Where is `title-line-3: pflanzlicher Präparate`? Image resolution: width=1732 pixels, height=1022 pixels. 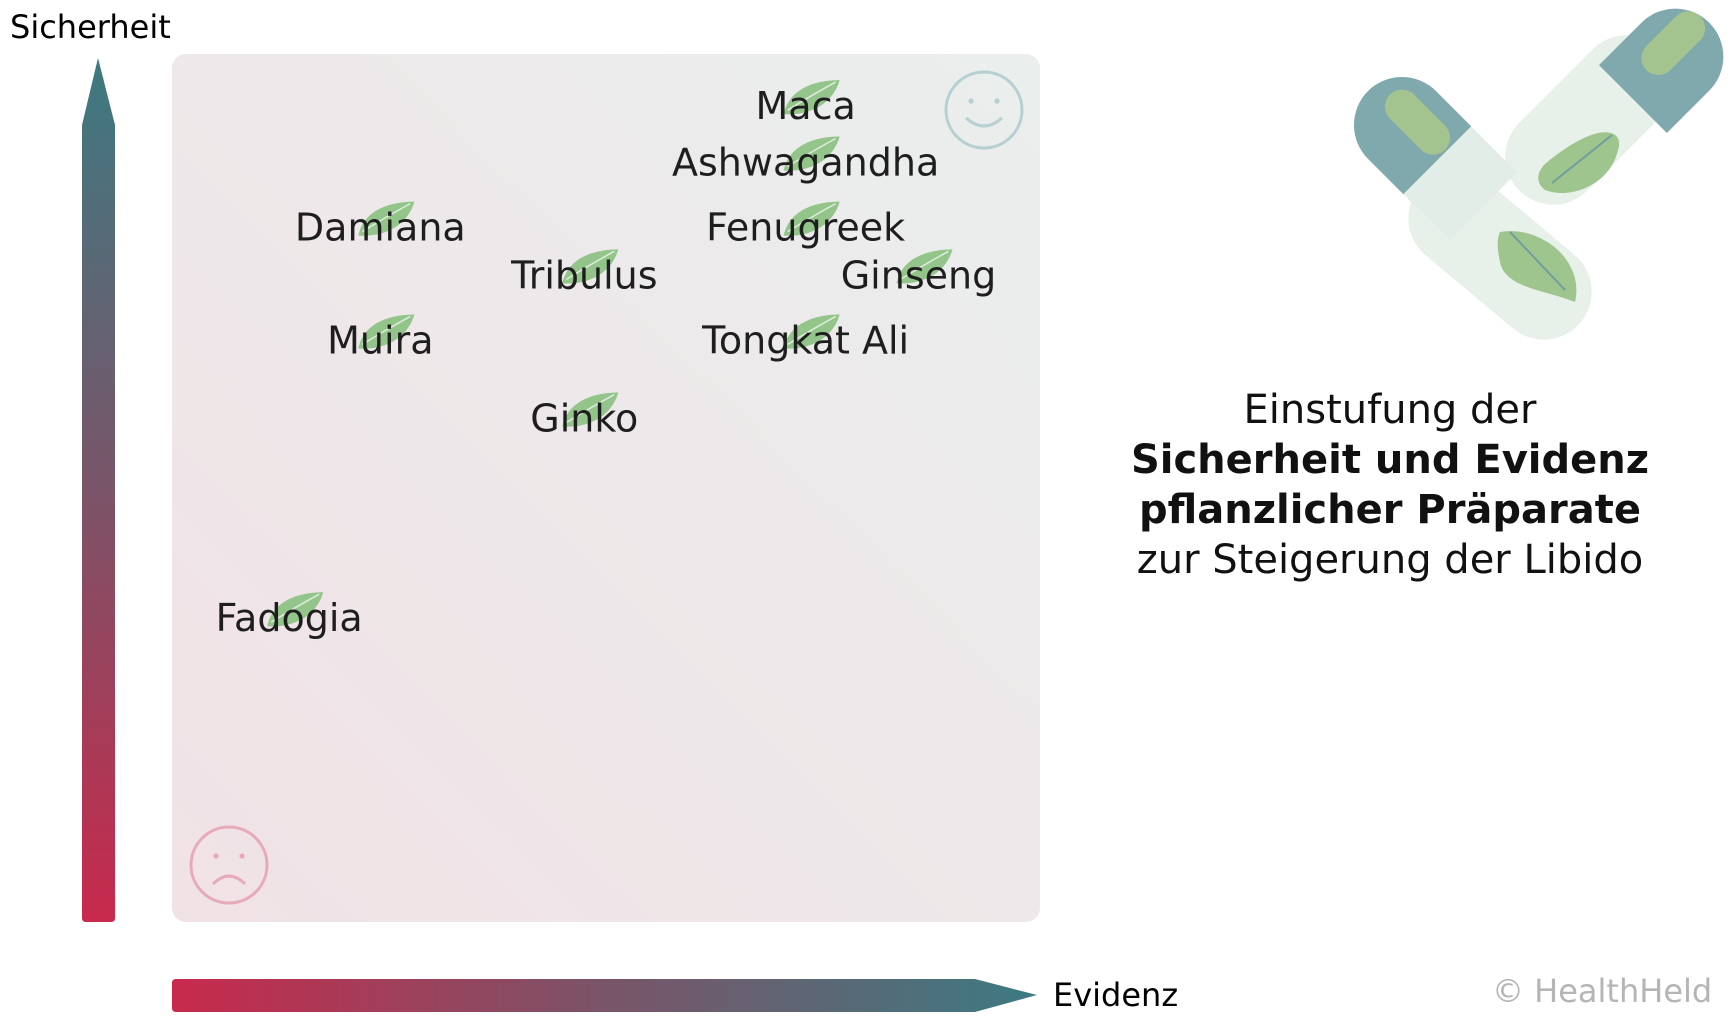
title-line-3: pflanzlicher Präparate is located at coordinates (1390, 510).